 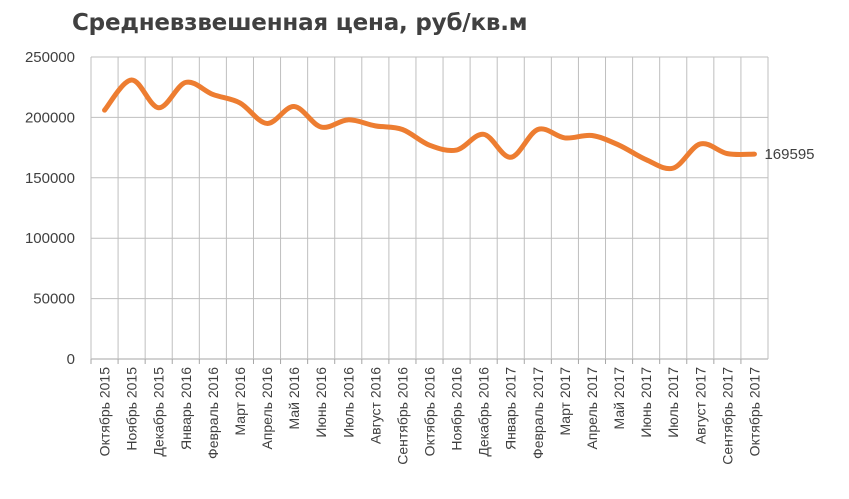 I want to click on y-axis: 0 50000 100000 150000 200000 250000, so click(x=50, y=208).